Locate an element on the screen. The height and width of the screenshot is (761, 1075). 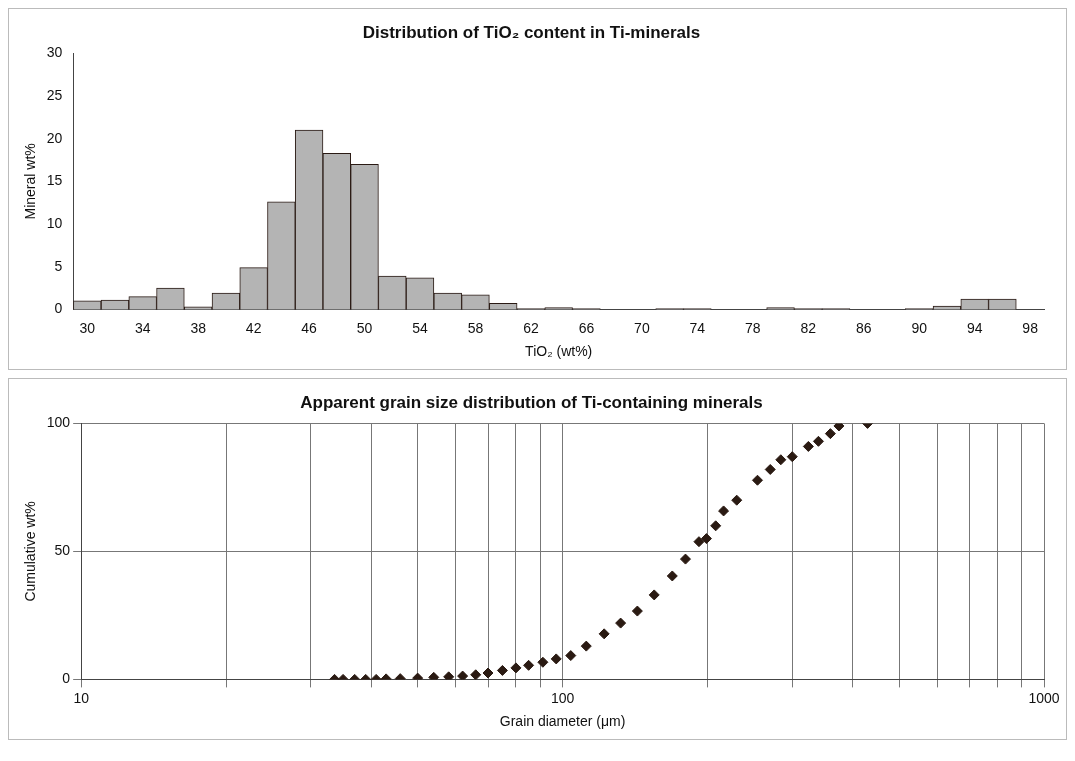
x-tick-label: 1000 is located at coordinates (1044, 697).